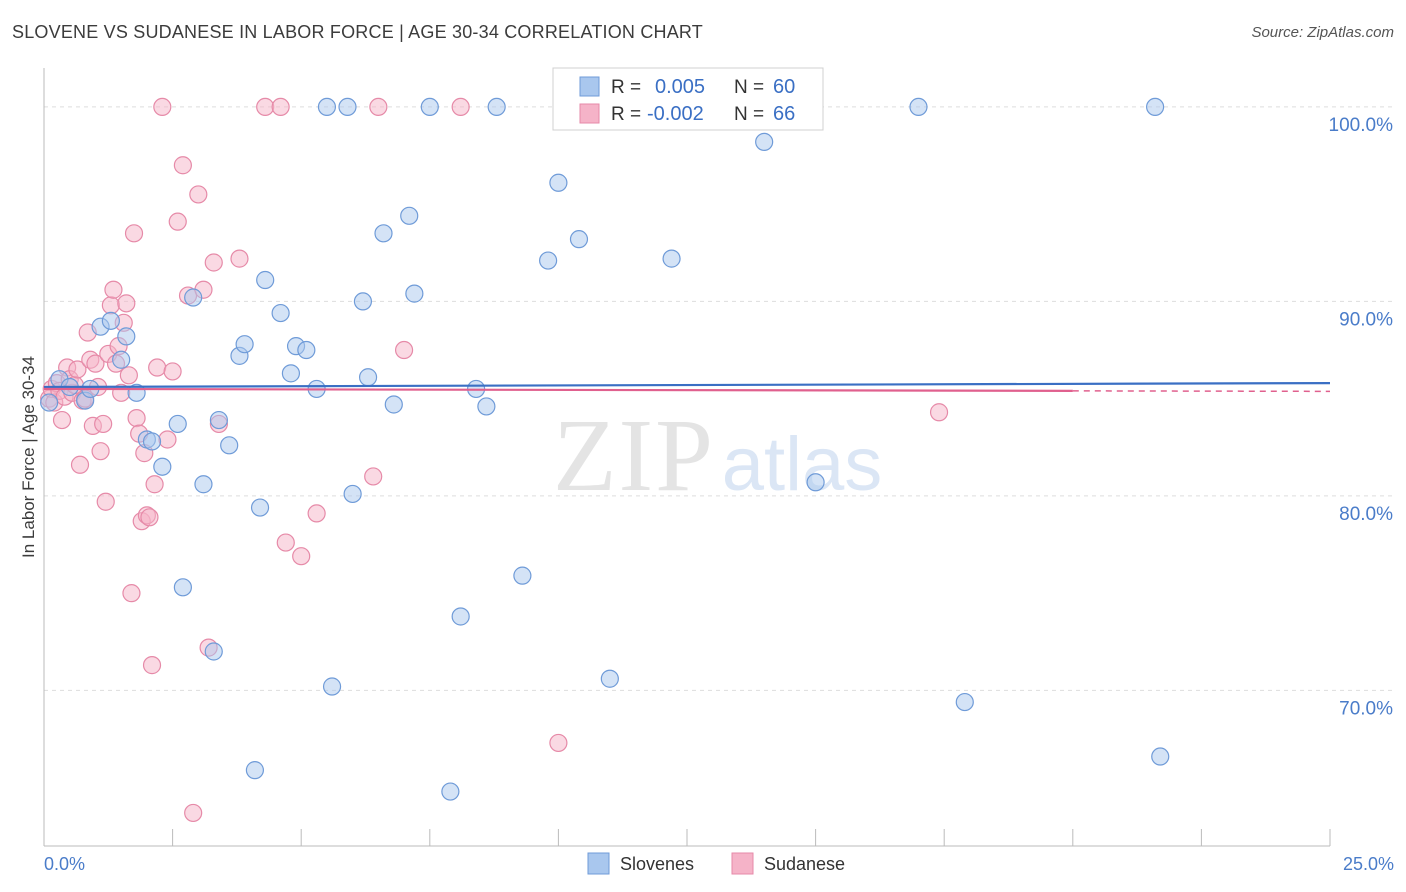 This screenshot has width=1406, height=892. Describe the element at coordinates (802, 464) in the screenshot. I see `watermark-atlas: atlas` at that location.